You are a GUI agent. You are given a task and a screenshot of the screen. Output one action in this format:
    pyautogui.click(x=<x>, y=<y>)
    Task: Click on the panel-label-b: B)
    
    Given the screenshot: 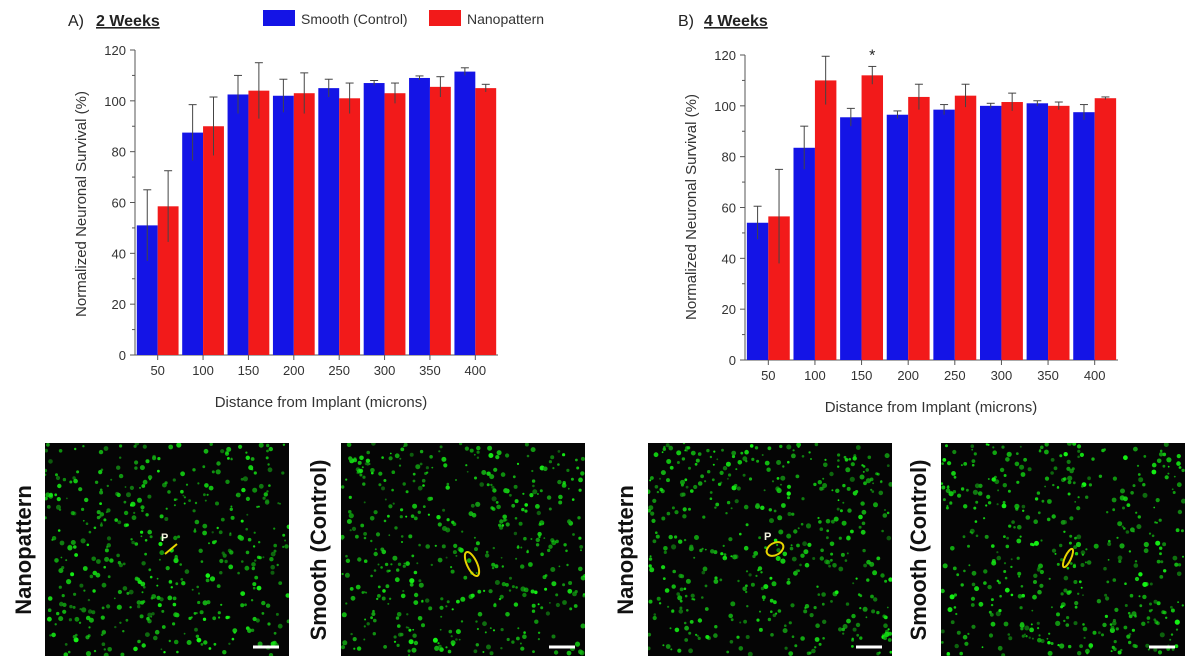 What is the action you would take?
    pyautogui.click(x=686, y=21)
    